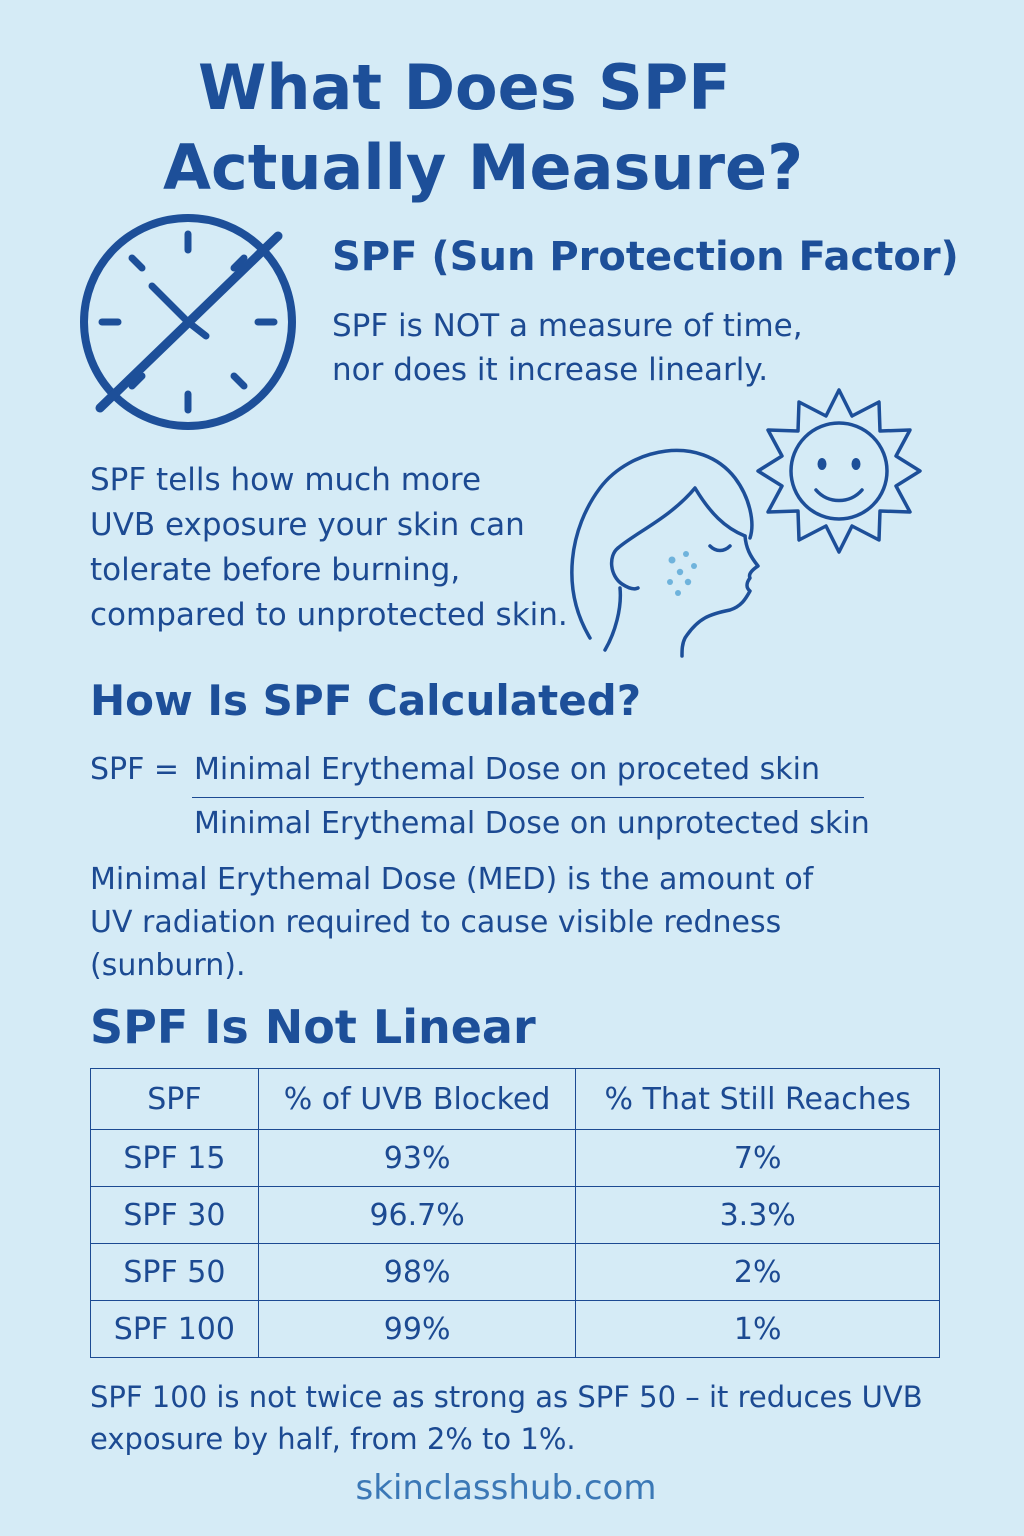 This screenshot has height=1536, width=1024. Describe the element at coordinates (174, 1329) in the screenshot. I see `cell-spf: SPF 100` at that location.